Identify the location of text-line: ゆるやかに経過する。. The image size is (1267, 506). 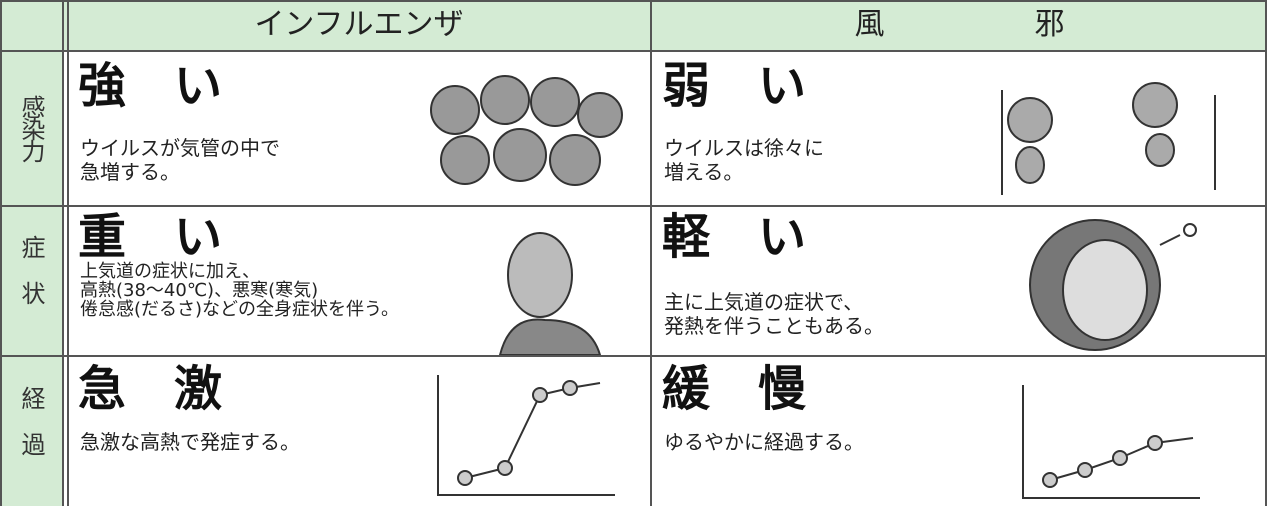
(764, 442).